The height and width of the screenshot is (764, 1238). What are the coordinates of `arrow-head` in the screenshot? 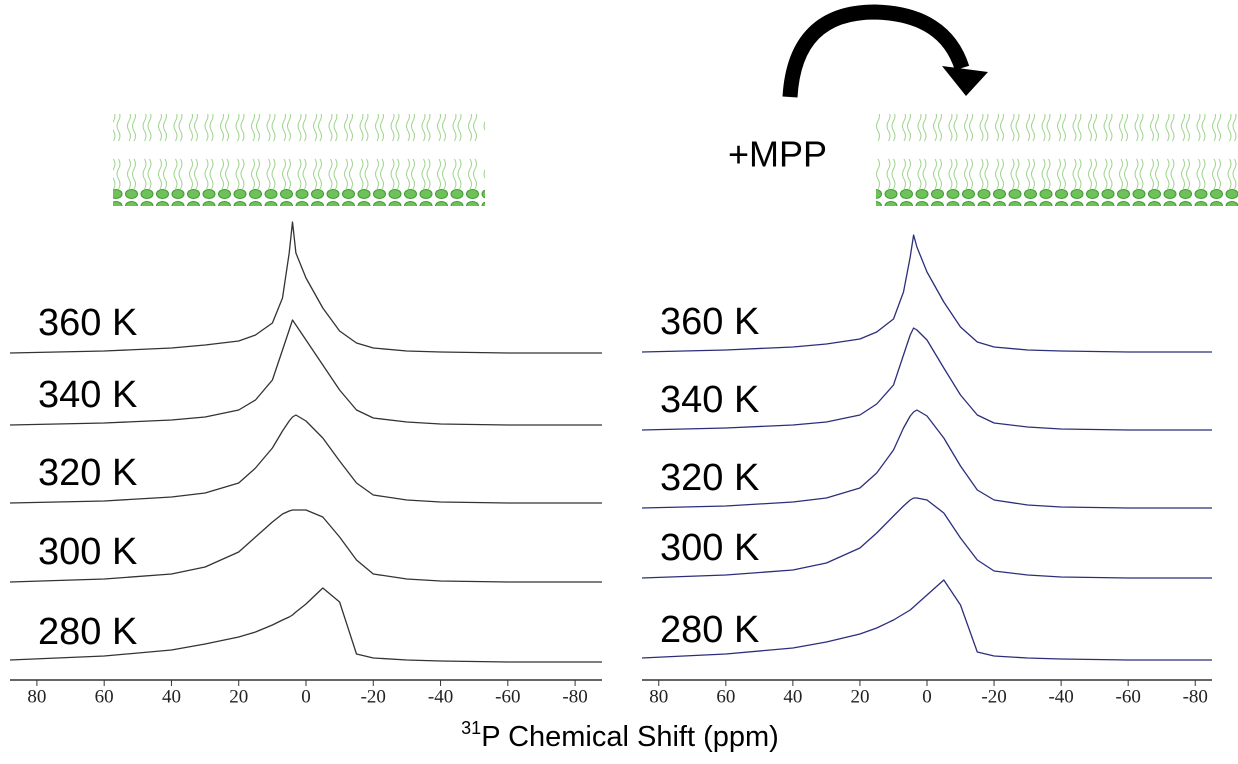 It's located at (965, 81).